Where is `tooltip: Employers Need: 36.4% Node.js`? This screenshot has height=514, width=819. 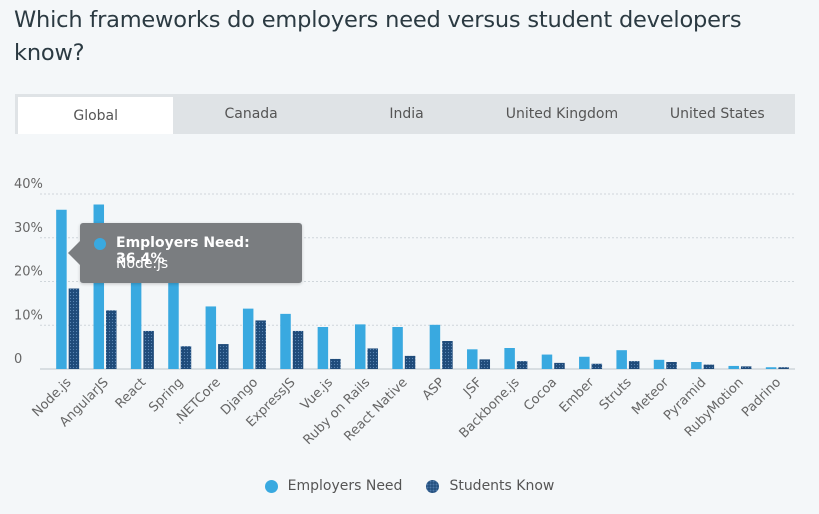
tooltip: Employers Need: 36.4% Node.js is located at coordinates (185, 253).